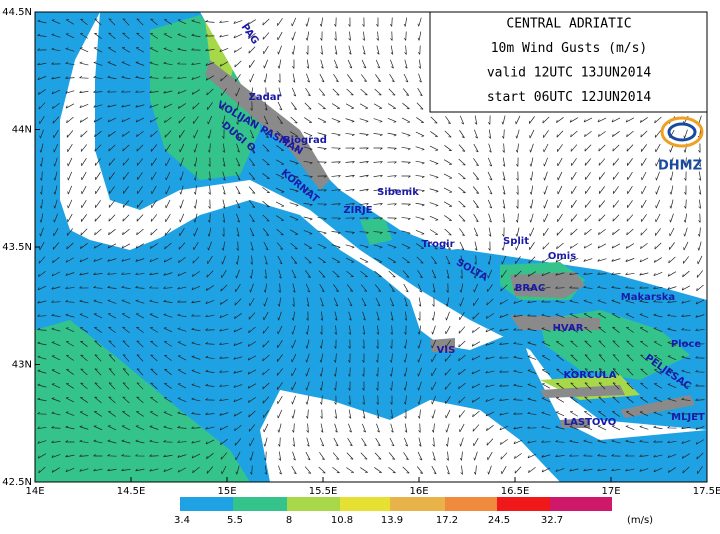  Describe the element at coordinates (657, 406) in the screenshot. I see `mljet-island` at that location.